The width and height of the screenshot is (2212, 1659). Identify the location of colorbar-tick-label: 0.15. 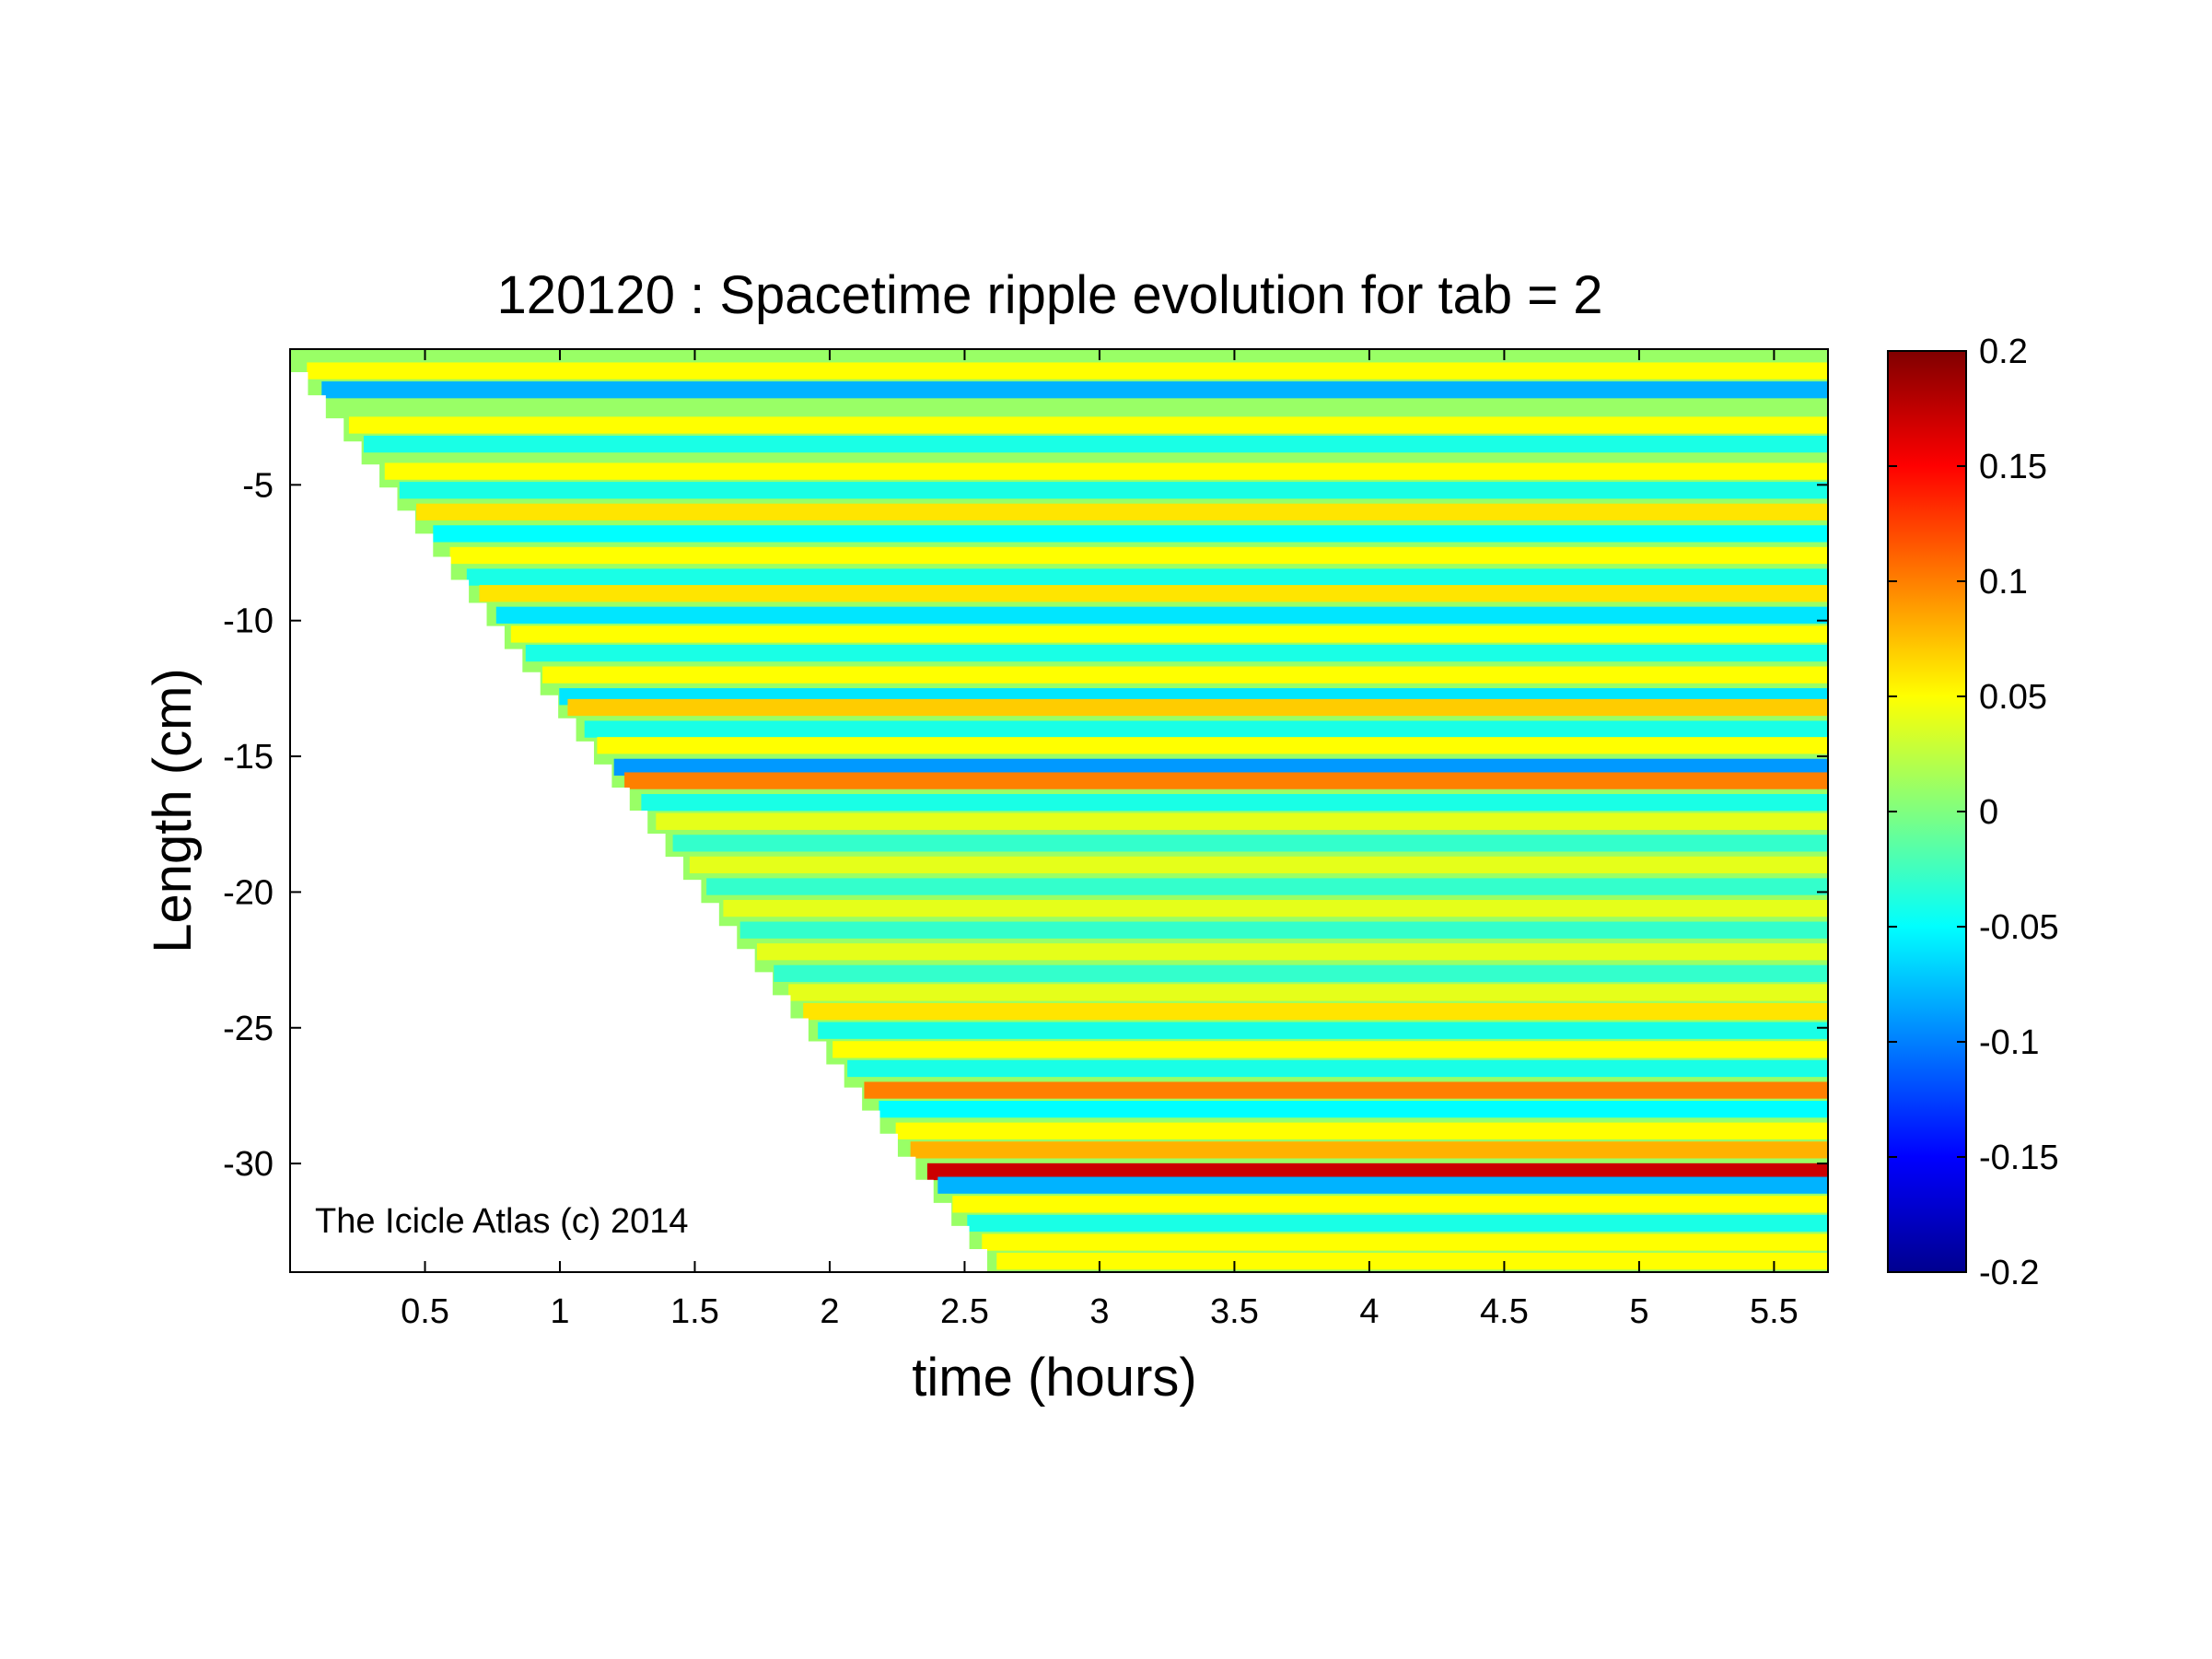
(2013, 467).